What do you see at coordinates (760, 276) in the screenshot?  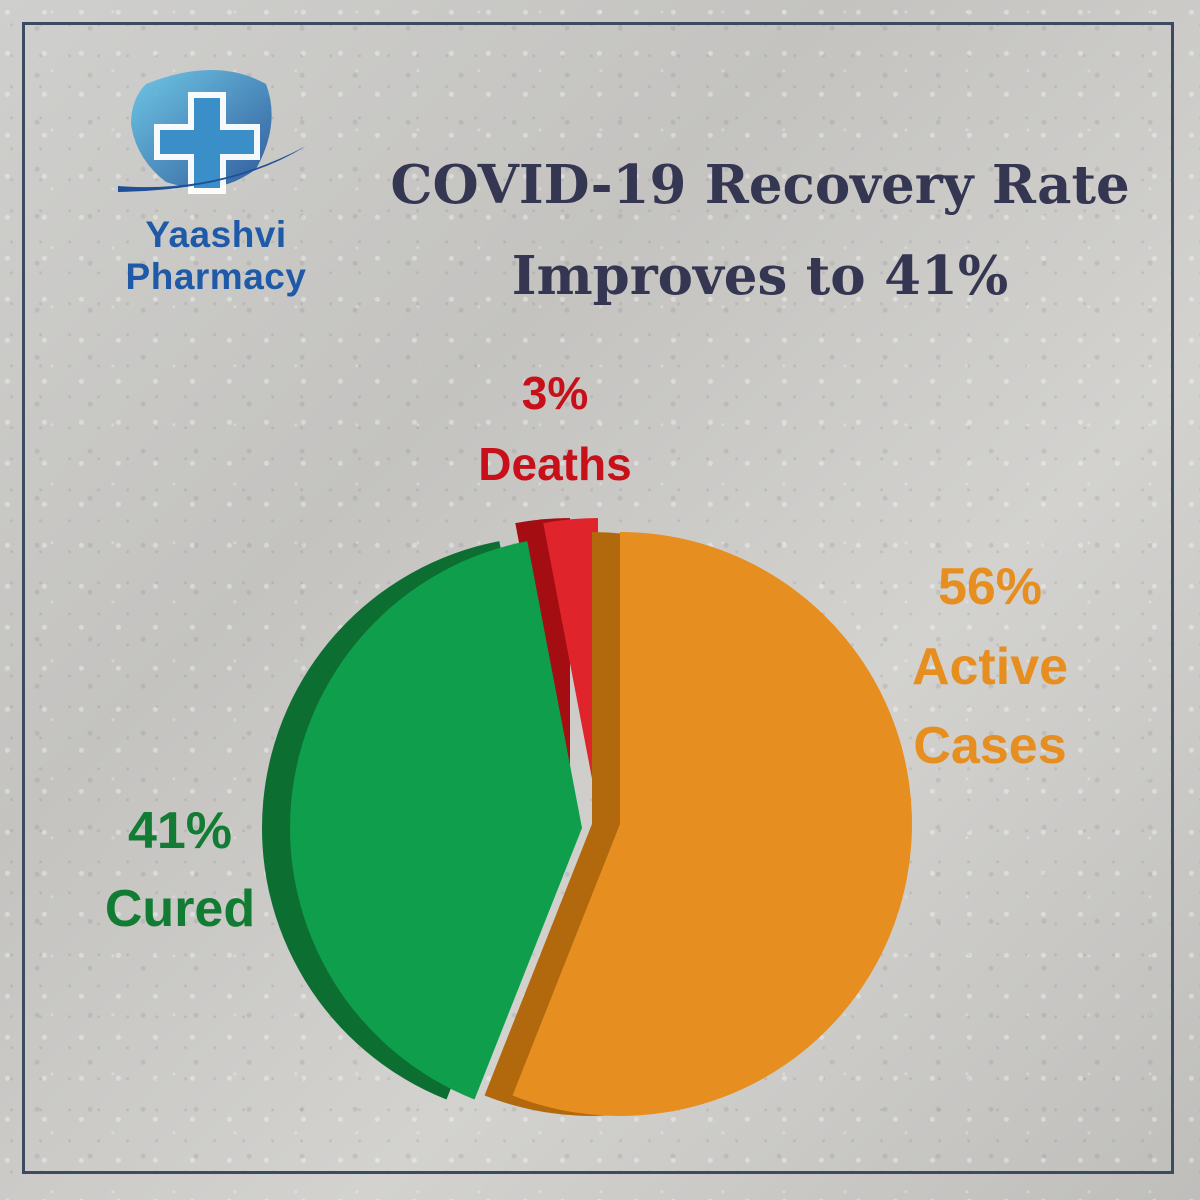 I see `chart-title-line-2: Improves to 41%` at bounding box center [760, 276].